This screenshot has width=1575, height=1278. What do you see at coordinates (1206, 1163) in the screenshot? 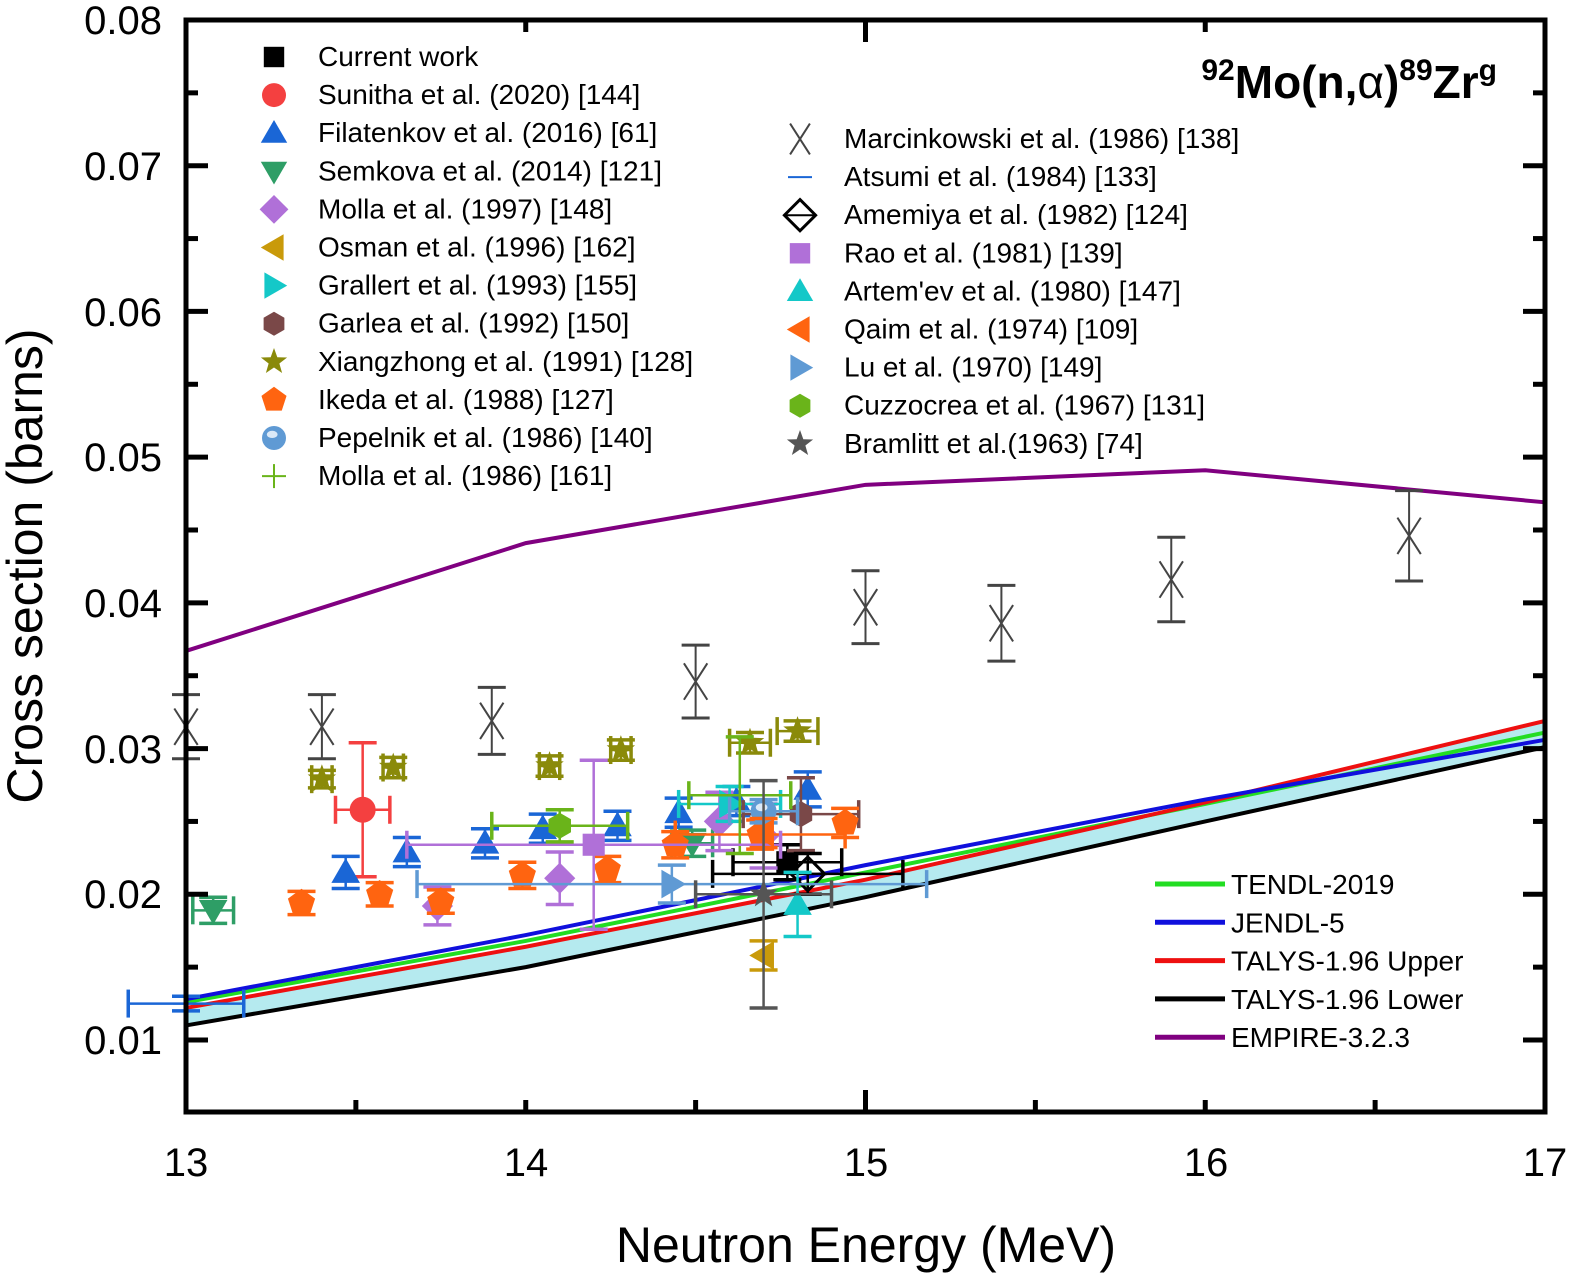
I see `x-tick-label: 16` at bounding box center [1206, 1163].